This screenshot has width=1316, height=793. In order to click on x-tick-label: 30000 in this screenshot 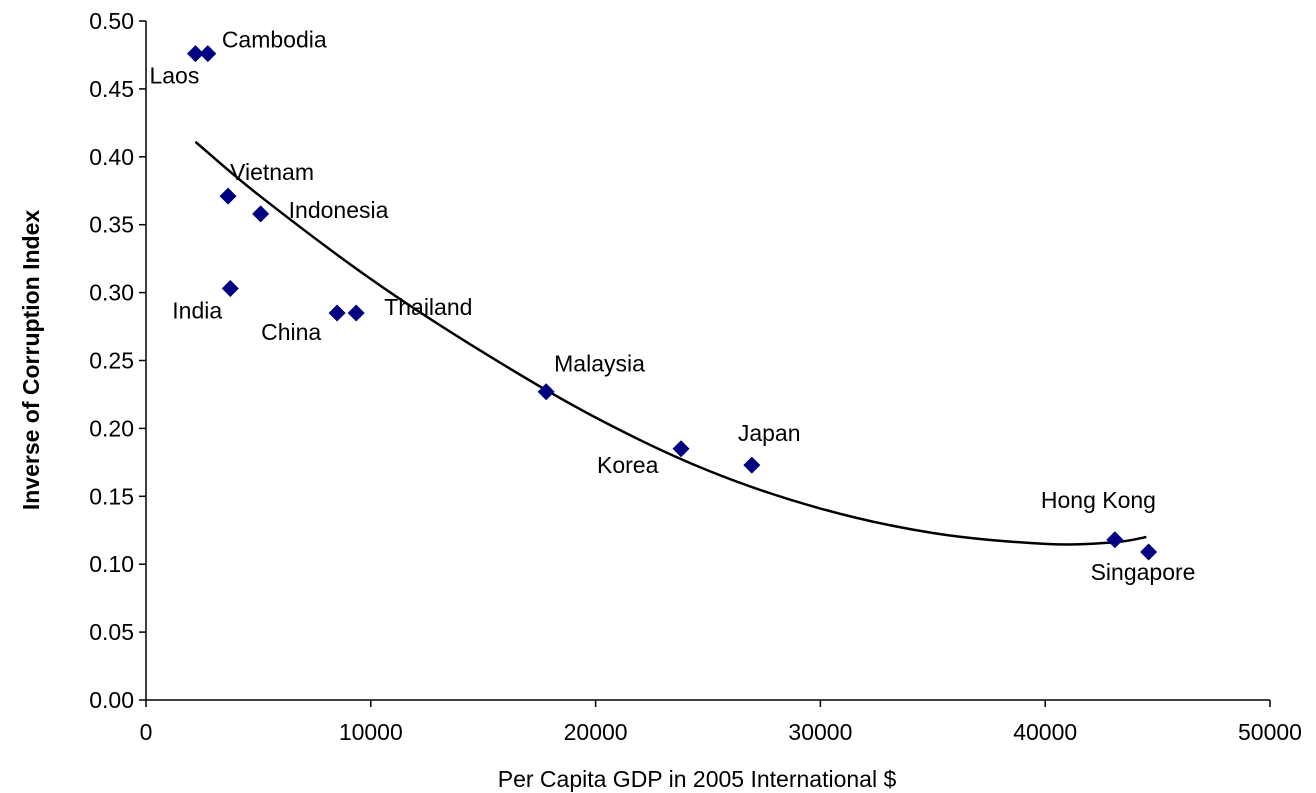, I will do `click(820, 732)`.